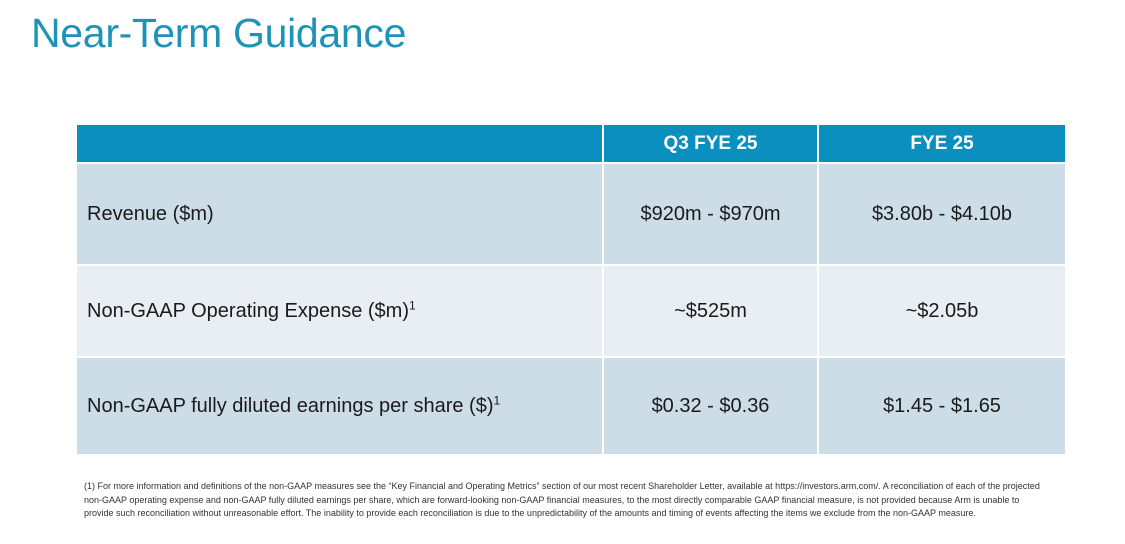  Describe the element at coordinates (340, 144) in the screenshot. I see `header-empty-cell` at that location.